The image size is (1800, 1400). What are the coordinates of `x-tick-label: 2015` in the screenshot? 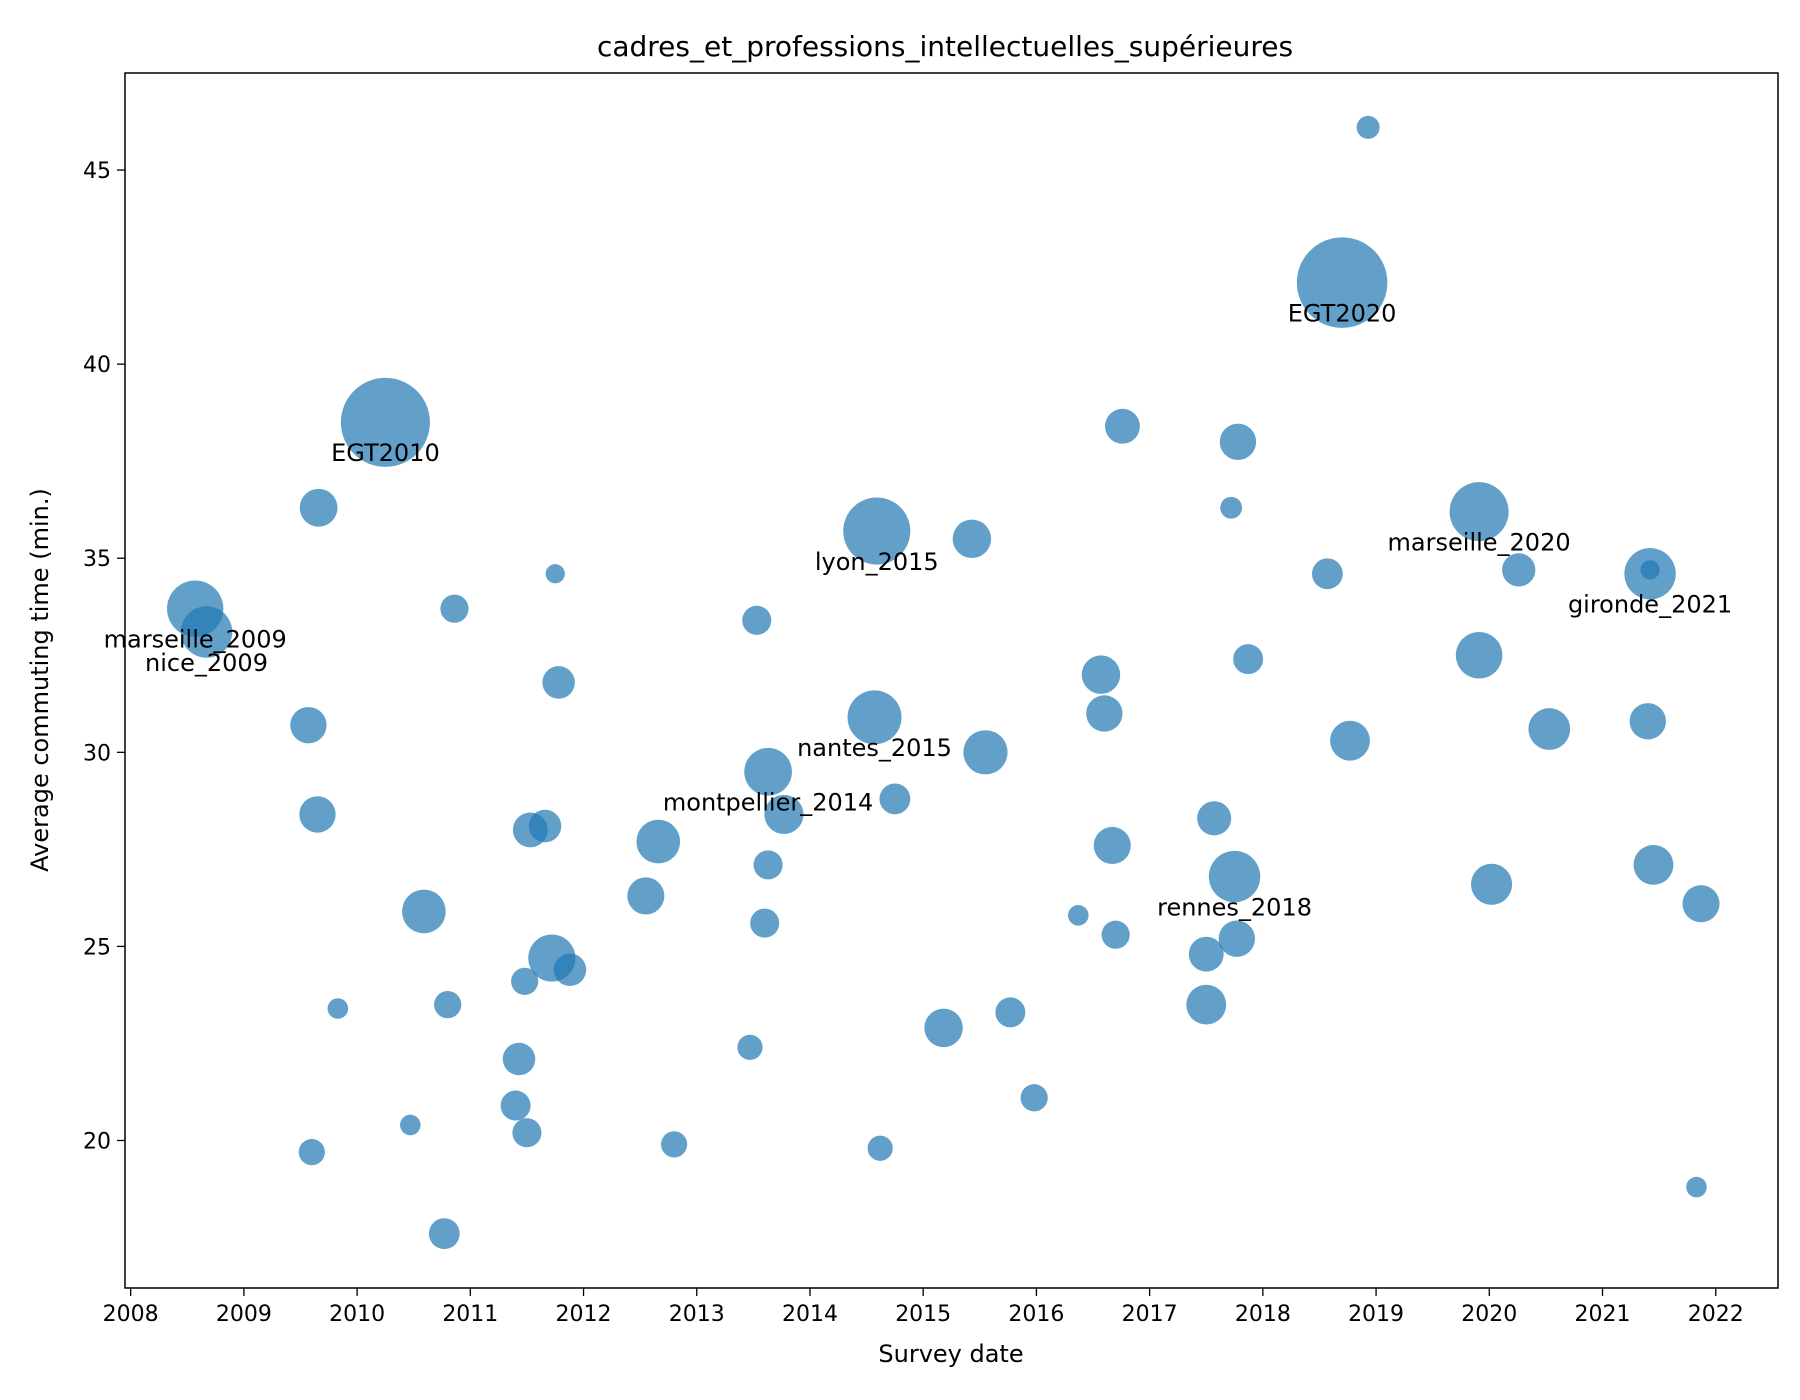 It's located at (923, 1314).